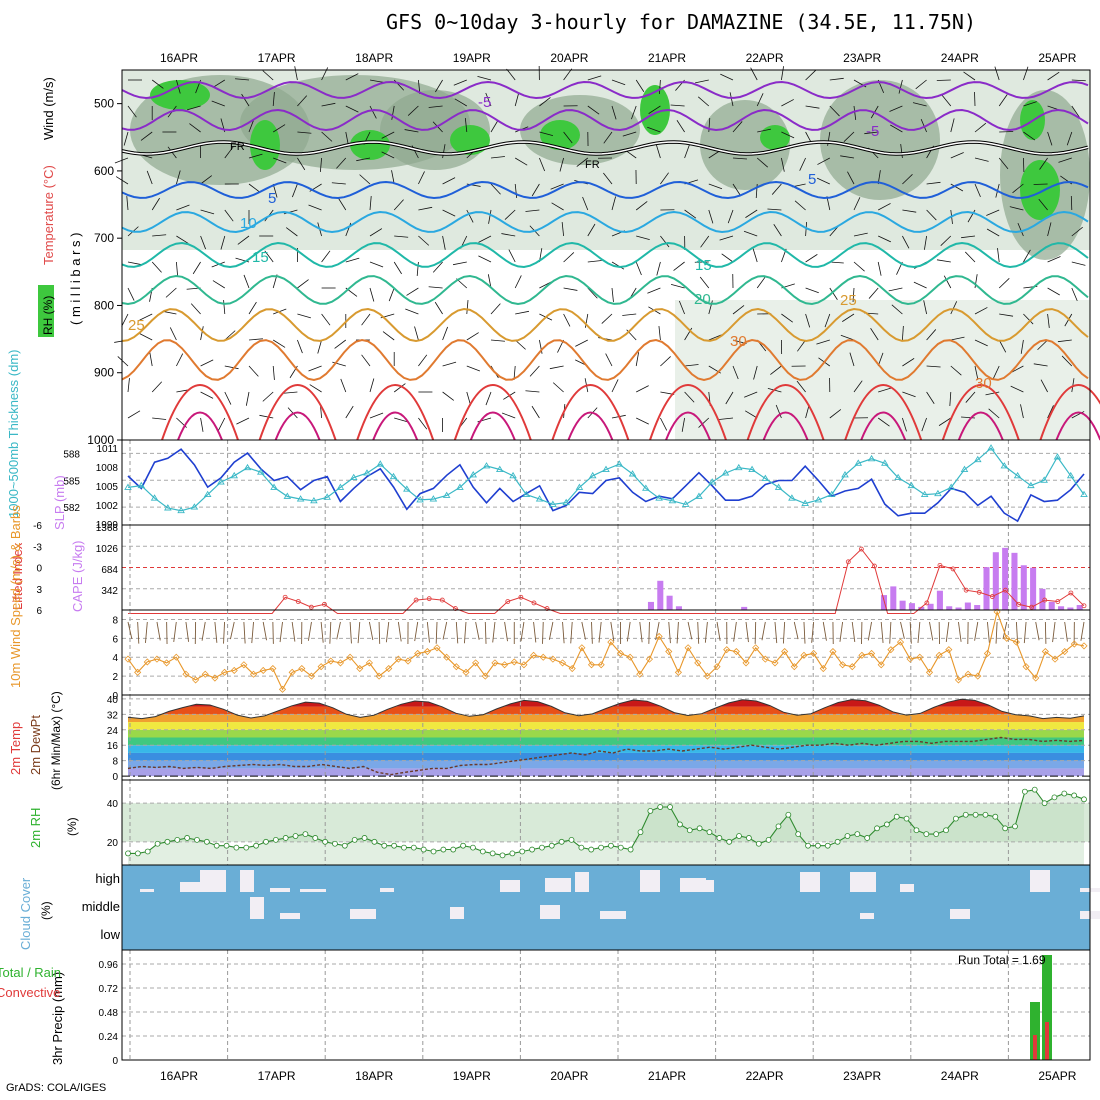 The height and width of the screenshot is (1100, 1100). I want to click on rh-tick-label: 20, so click(113, 843).